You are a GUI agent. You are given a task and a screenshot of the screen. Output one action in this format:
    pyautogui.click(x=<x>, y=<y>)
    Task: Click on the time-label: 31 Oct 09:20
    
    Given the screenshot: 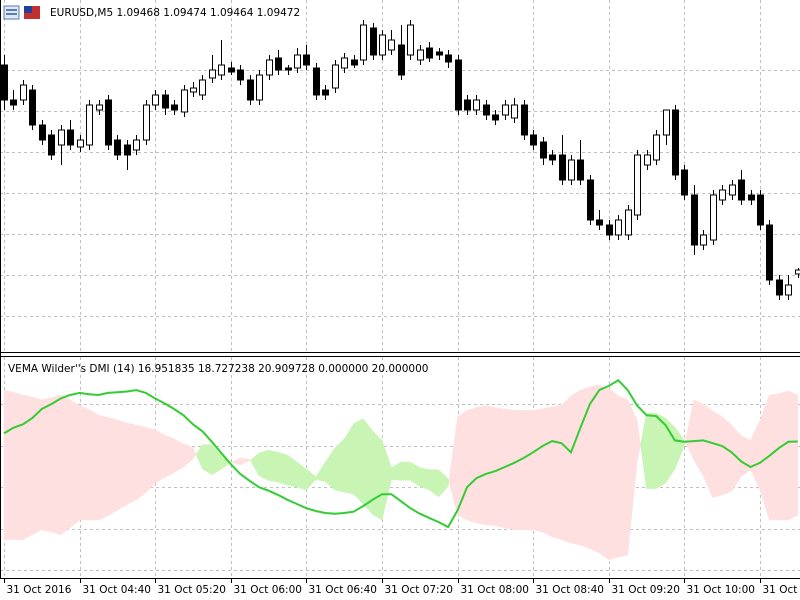 What is the action you would take?
    pyautogui.click(x=646, y=590)
    